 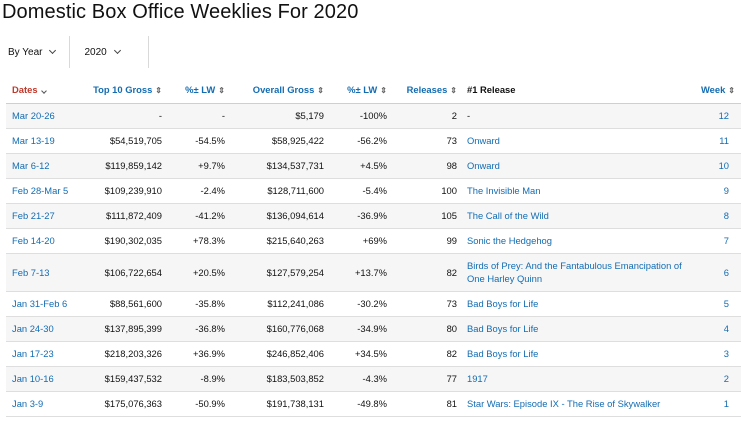 I want to click on overall-lw-cell: -4.3%, so click(x=361, y=379).